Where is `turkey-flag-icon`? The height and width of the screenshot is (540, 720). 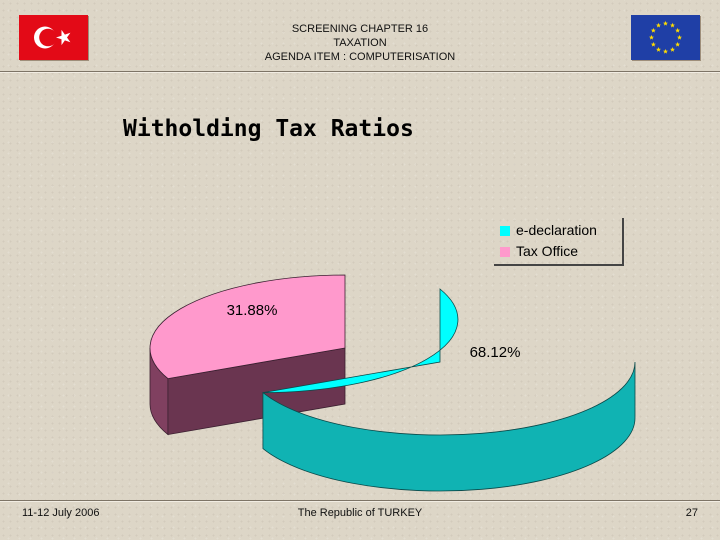 turkey-flag-icon is located at coordinates (53, 37).